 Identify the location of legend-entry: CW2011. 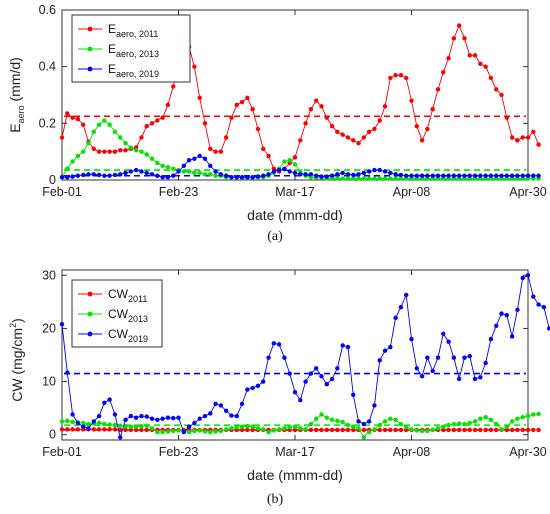
(127, 295).